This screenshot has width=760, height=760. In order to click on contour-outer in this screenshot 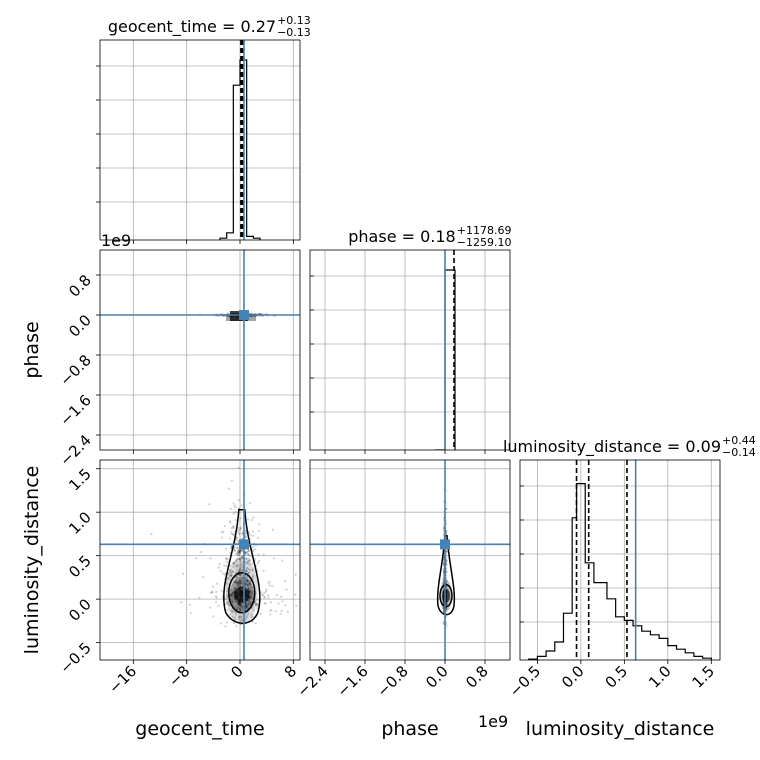, I will do `click(446, 575)`.